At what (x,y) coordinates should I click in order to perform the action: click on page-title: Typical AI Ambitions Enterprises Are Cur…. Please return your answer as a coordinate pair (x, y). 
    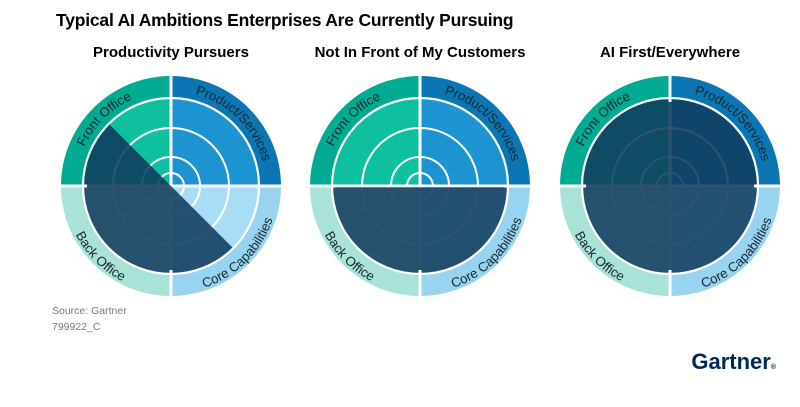
    Looking at the image, I should click on (285, 20).